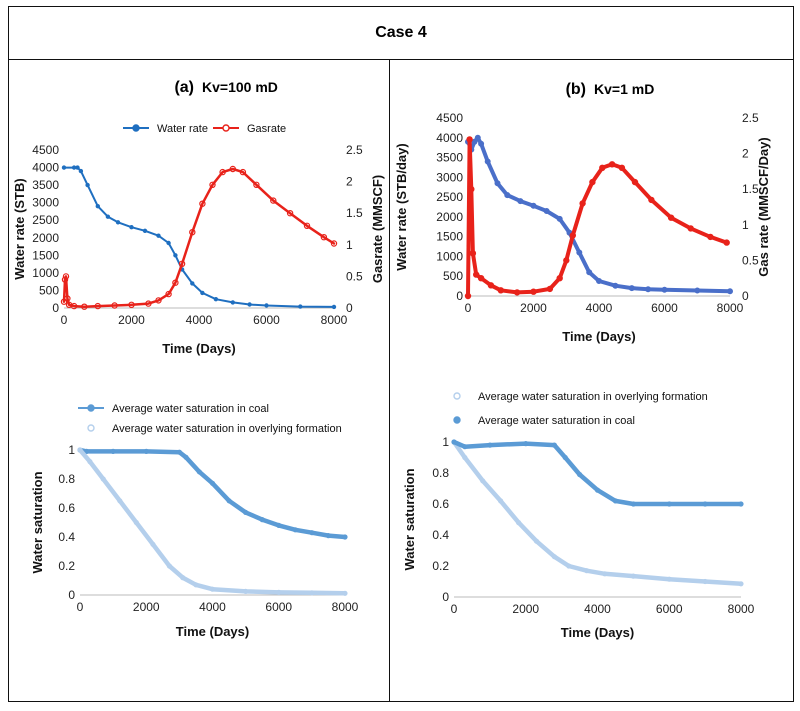 This screenshot has width=800, height=711. Describe the element at coordinates (440, 473) in the screenshot. I see `y-tick-label: 0.8` at that location.